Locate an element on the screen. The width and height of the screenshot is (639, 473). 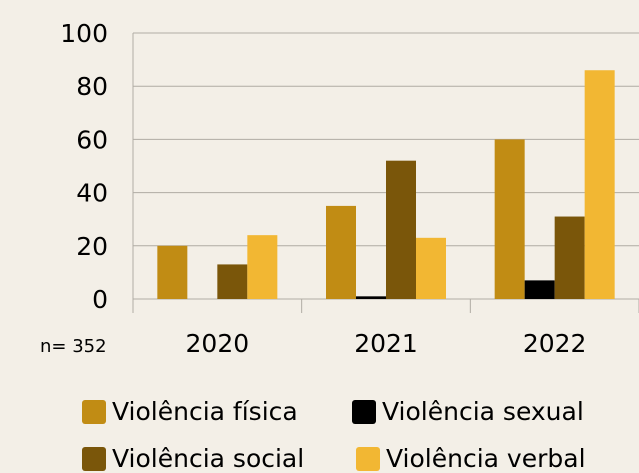
x-tick-label: 2020 is located at coordinates (218, 343).